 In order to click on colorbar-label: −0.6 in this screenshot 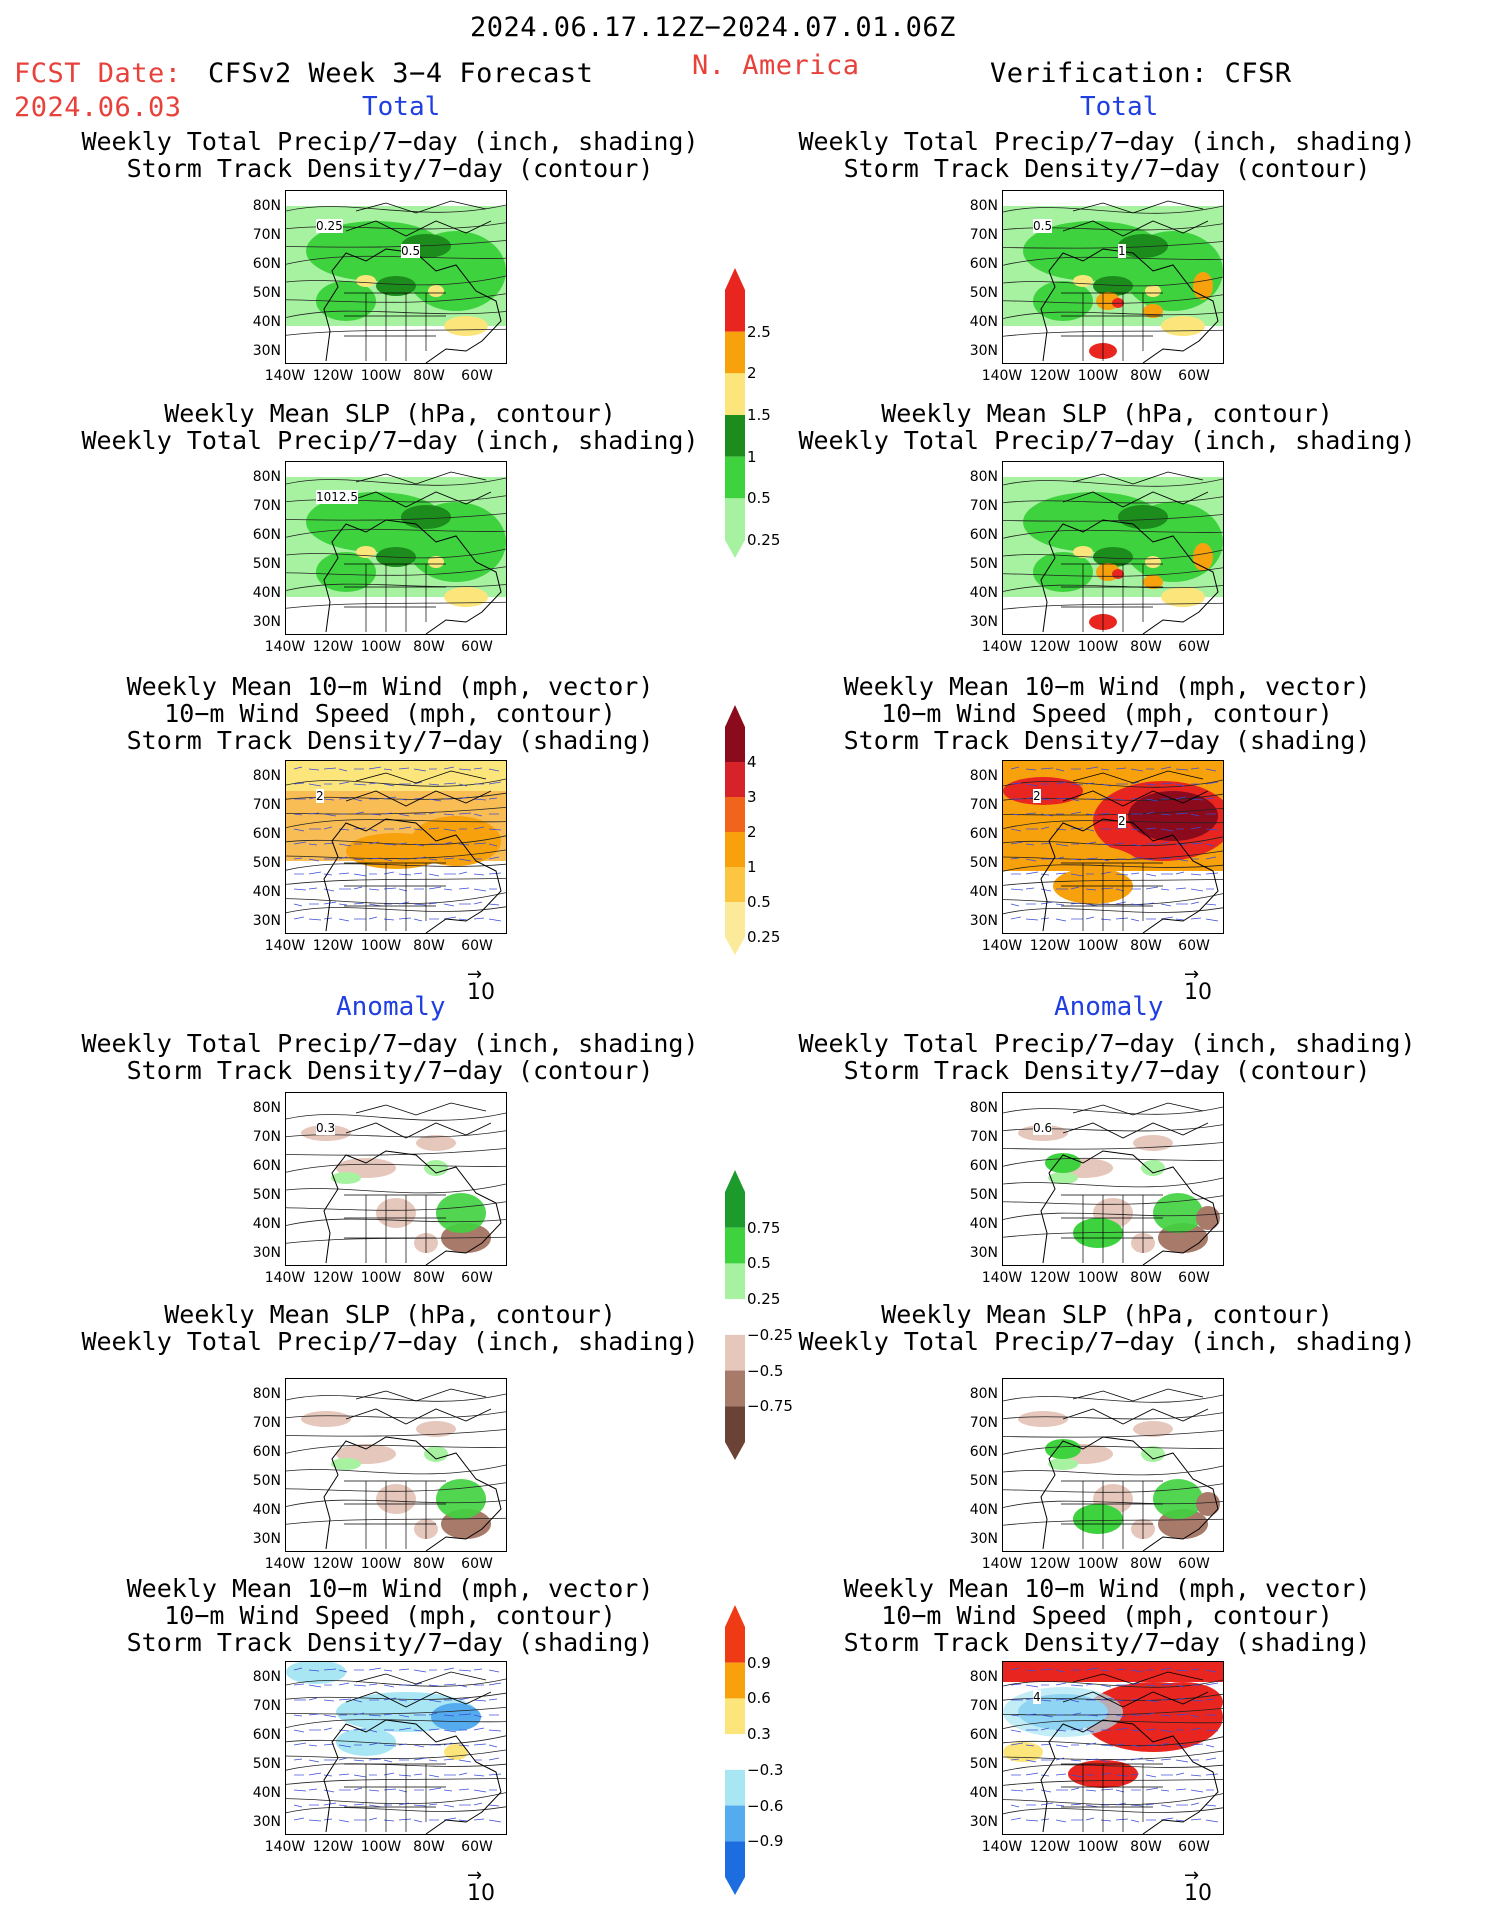, I will do `click(765, 1805)`.